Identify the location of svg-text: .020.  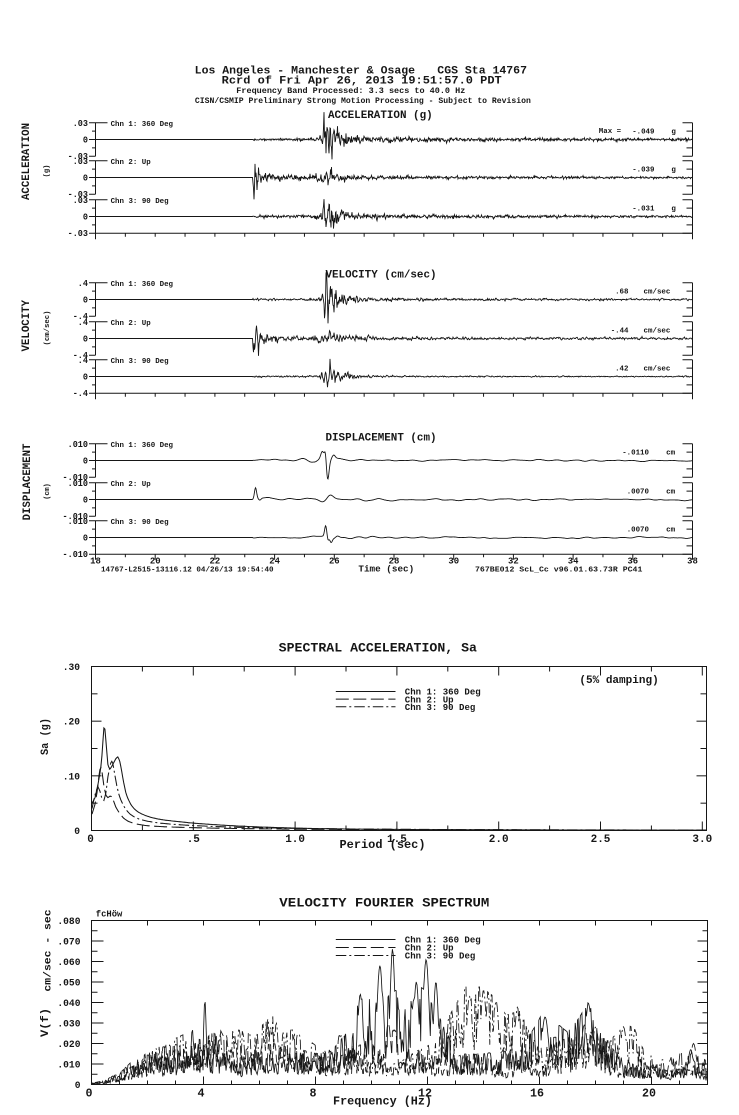
(68, 1045).